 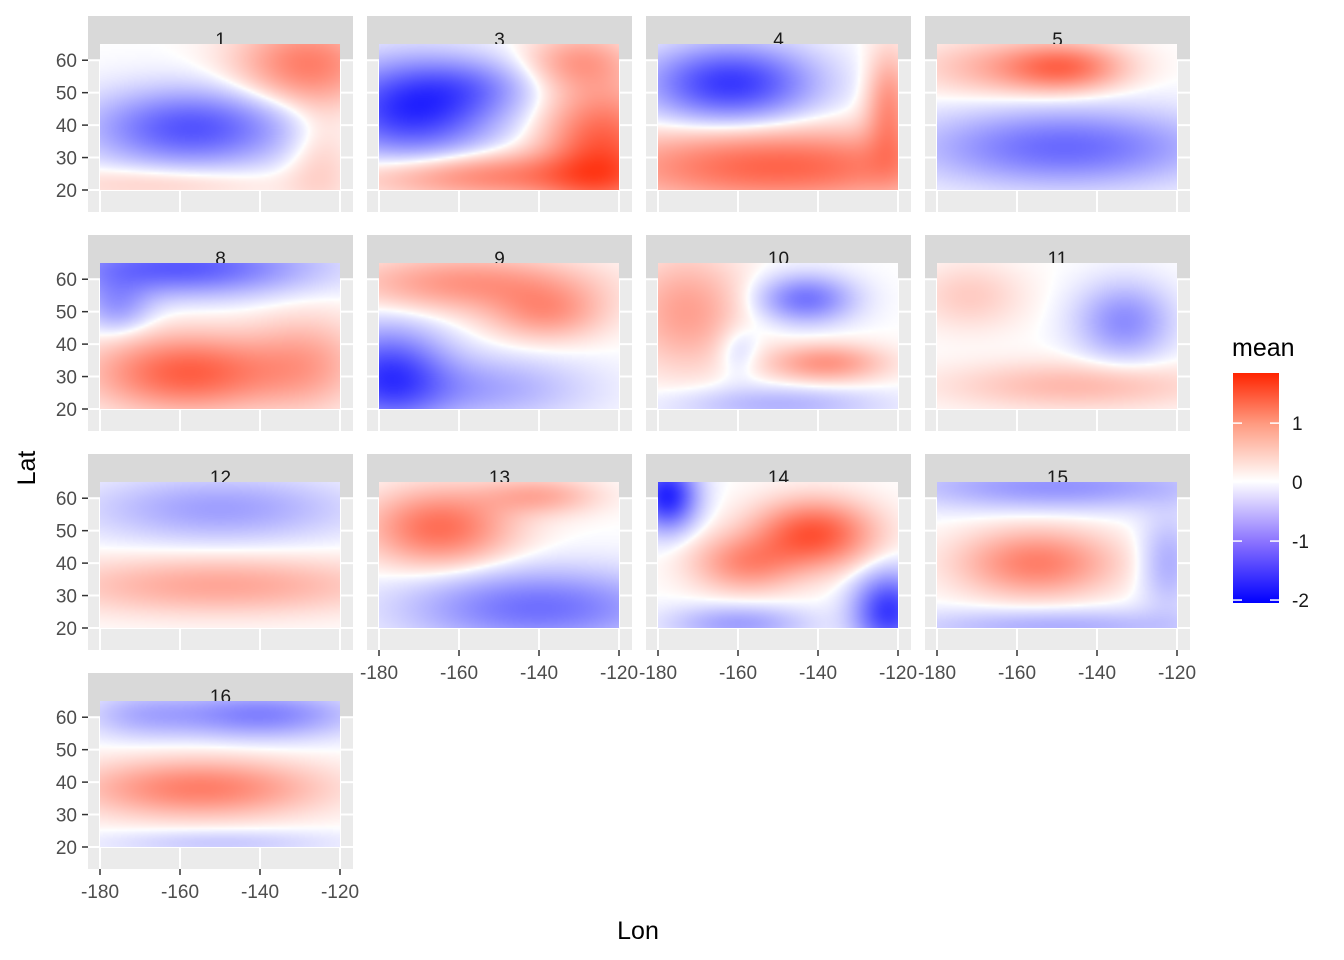 What do you see at coordinates (27, 468) in the screenshot?
I see `y-axis-title: Lat` at bounding box center [27, 468].